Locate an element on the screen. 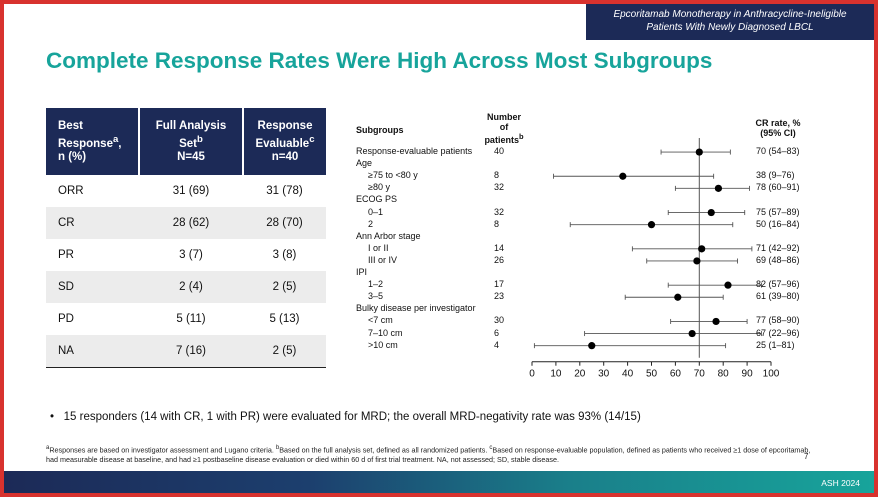 The height and width of the screenshot is (497, 878). header-text: Full Analysis is located at coordinates (191, 125).